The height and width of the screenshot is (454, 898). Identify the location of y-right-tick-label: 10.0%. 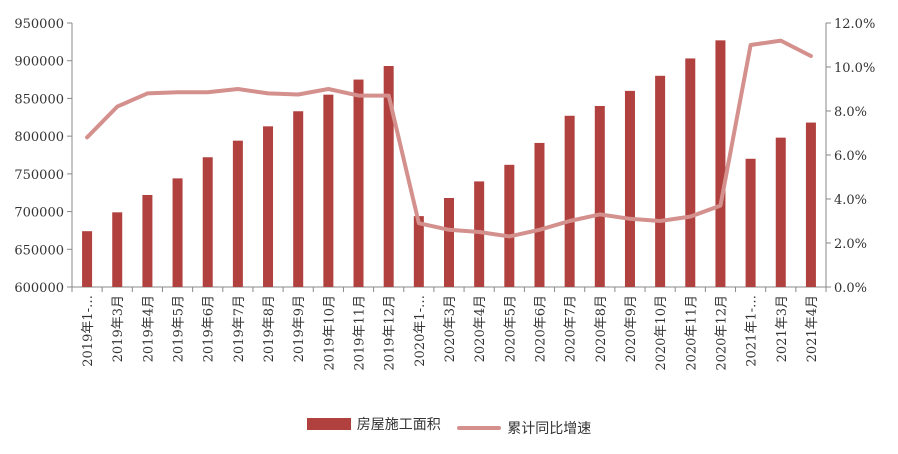
(854, 68).